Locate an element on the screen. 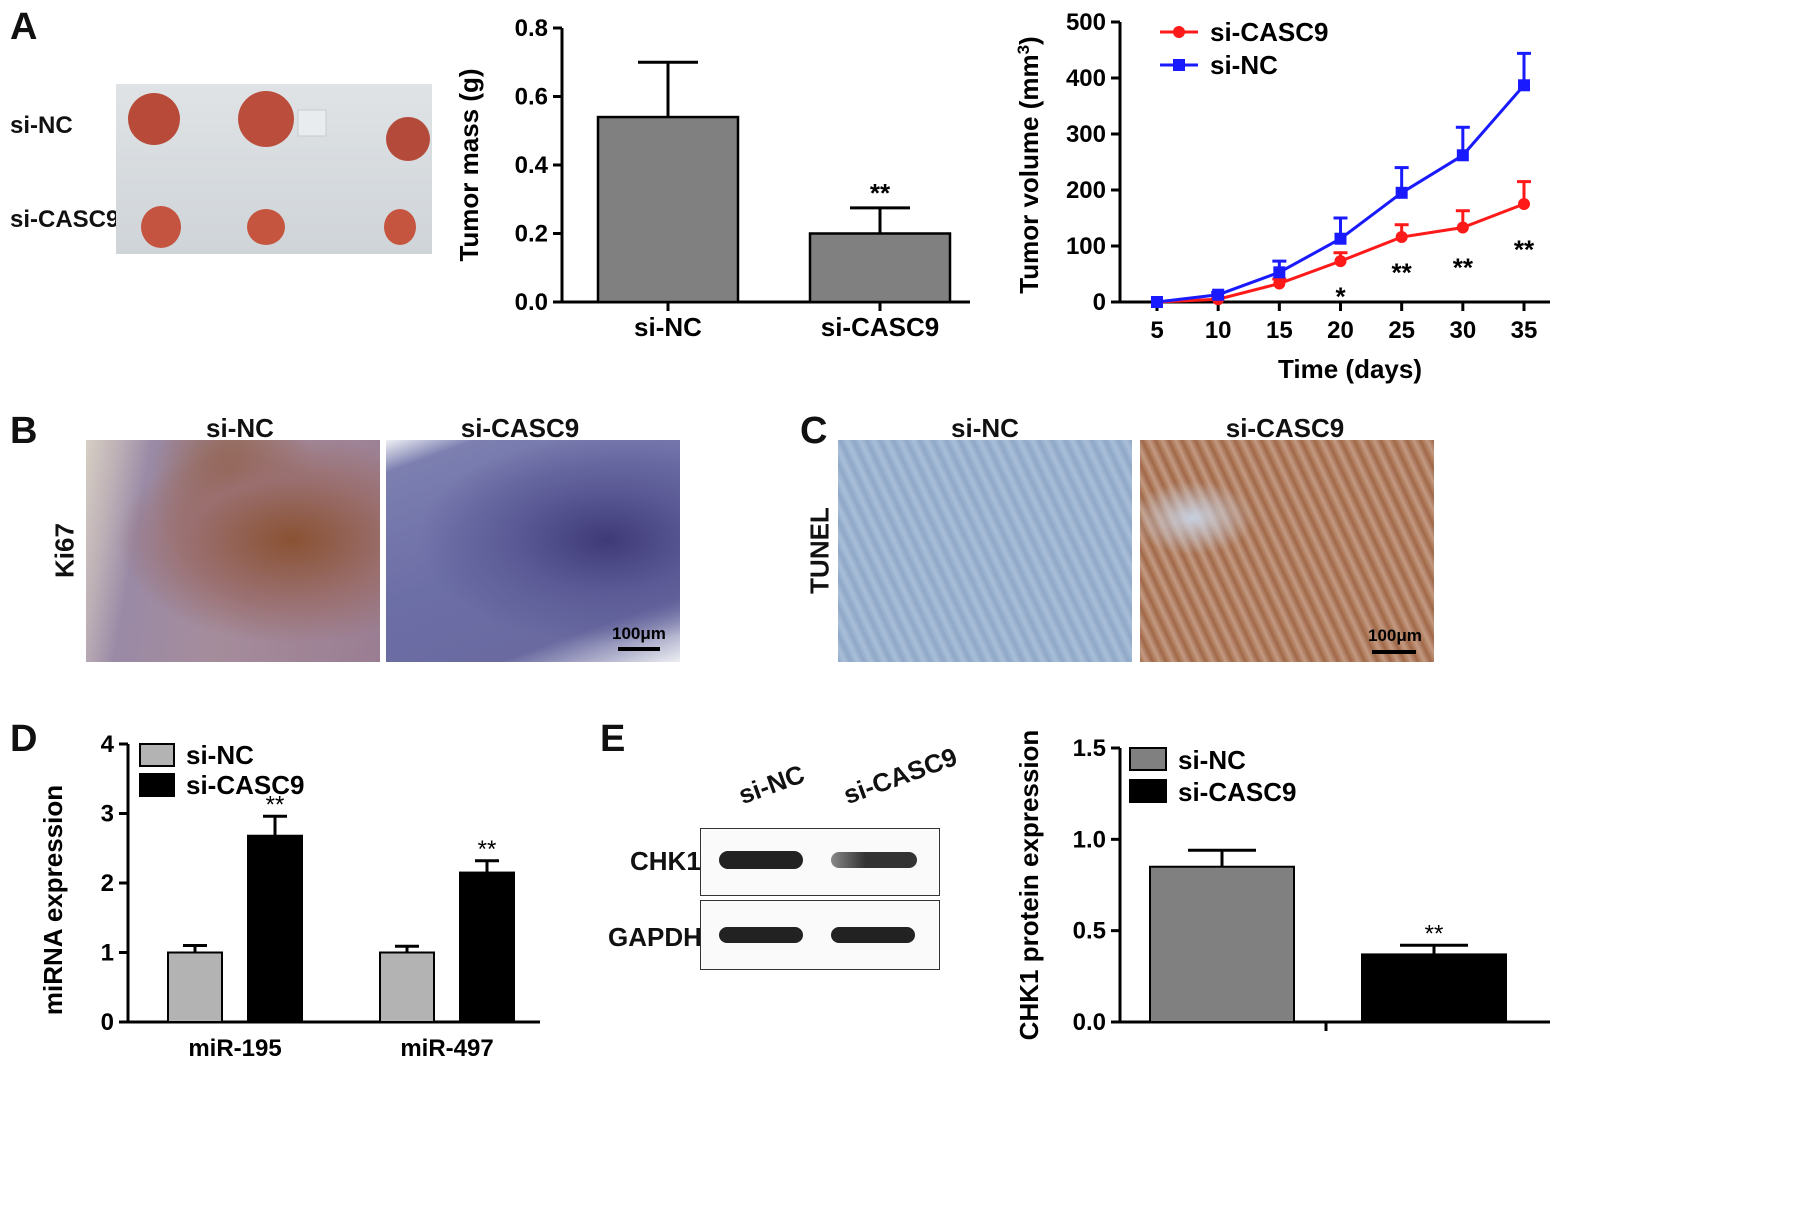  tunel-si-casc9-image is located at coordinates (1287, 551).